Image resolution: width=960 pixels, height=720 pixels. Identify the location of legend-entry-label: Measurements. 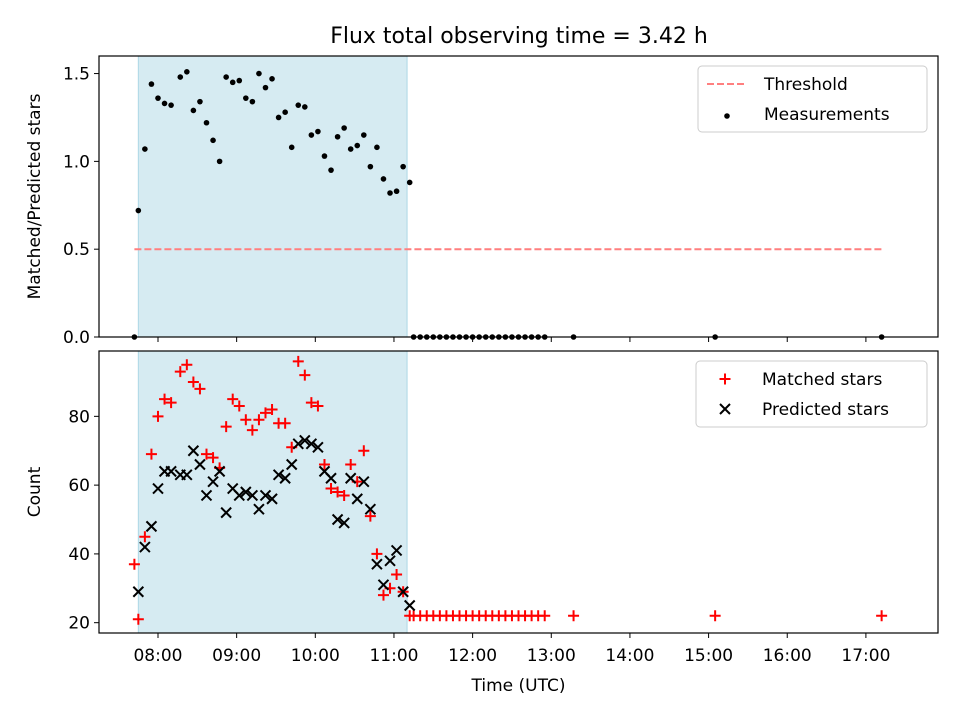
(827, 115).